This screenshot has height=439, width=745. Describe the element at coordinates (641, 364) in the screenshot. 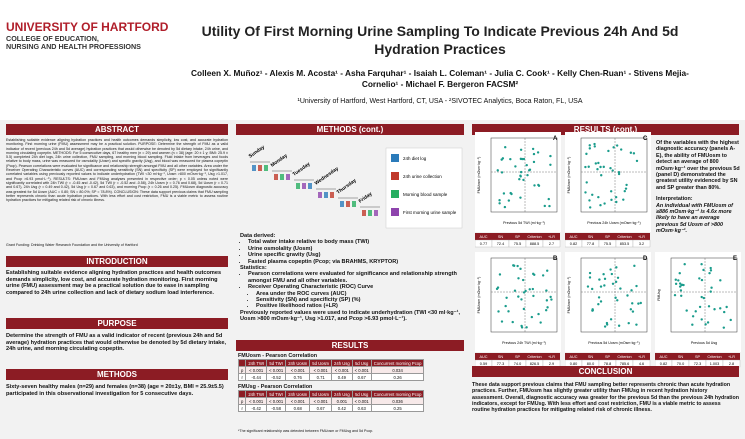

I see `metric-value: 4.6` at that location.